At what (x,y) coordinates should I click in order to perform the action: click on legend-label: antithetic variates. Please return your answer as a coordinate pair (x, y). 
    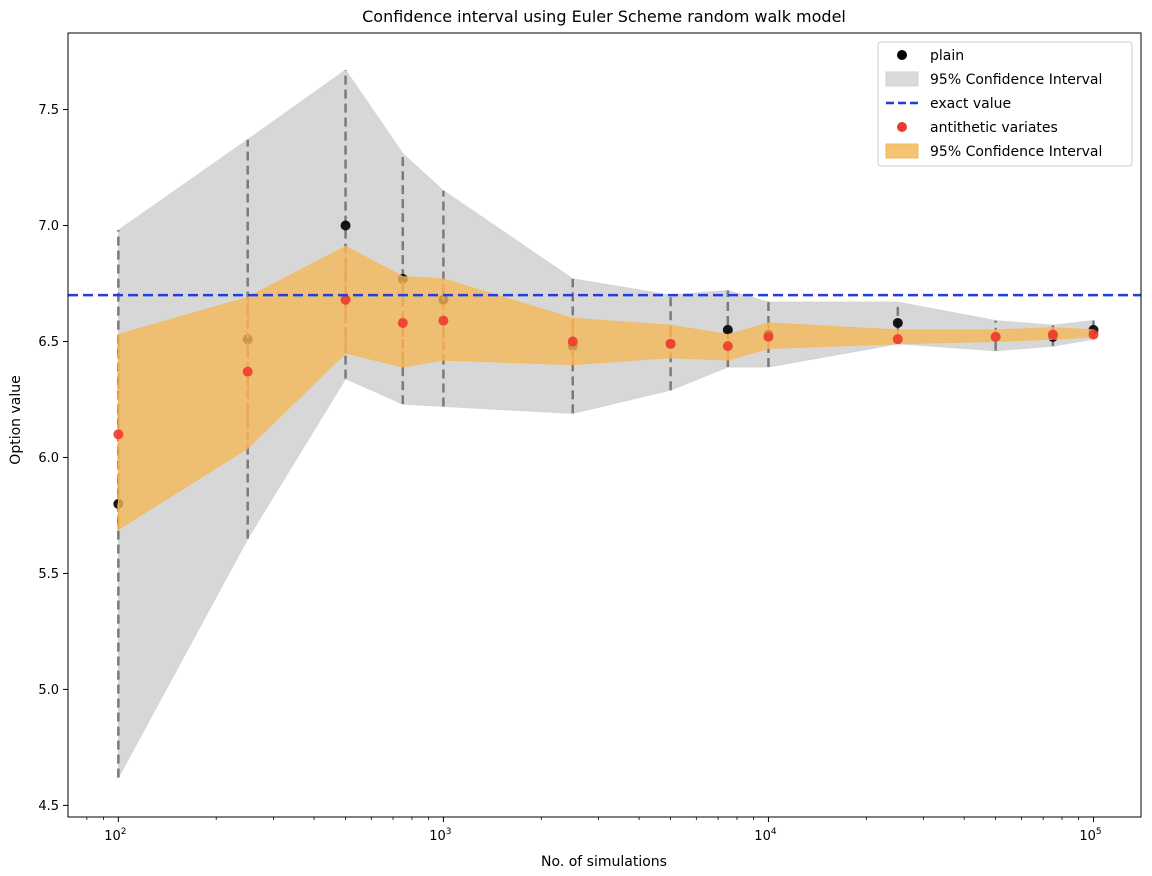
    Looking at the image, I should click on (994, 128).